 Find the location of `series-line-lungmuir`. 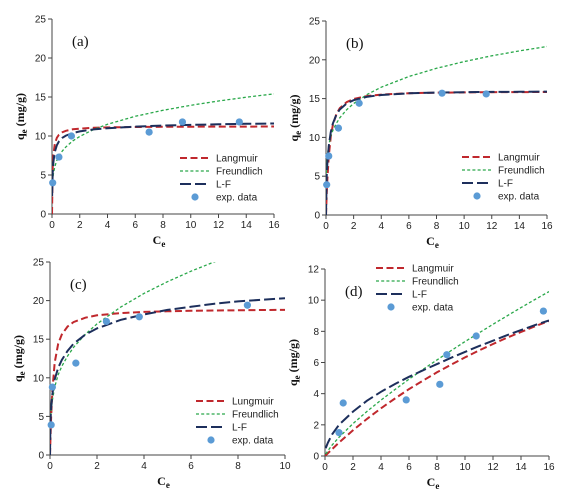

series-line-lungmuir is located at coordinates (167, 381).